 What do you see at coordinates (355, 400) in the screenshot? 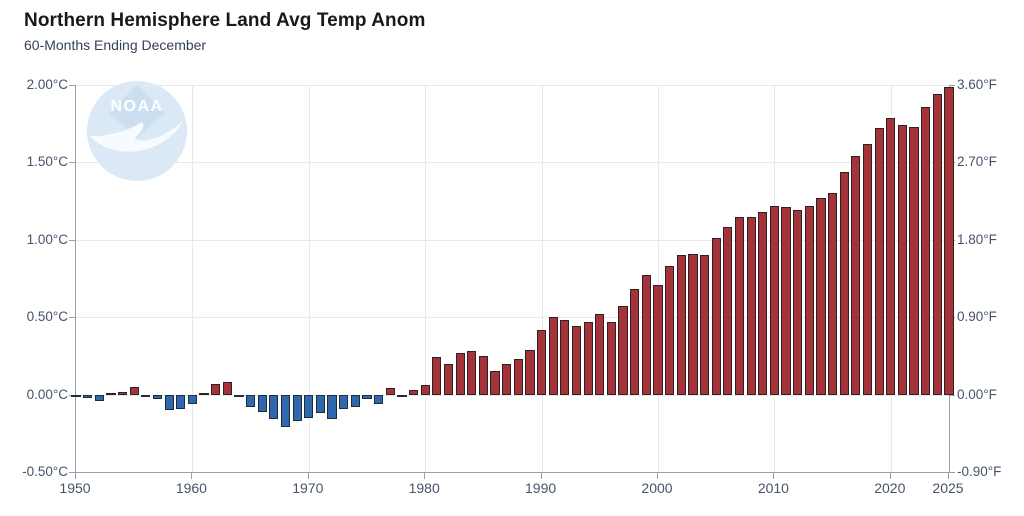
I see `bar-1974` at bounding box center [355, 400].